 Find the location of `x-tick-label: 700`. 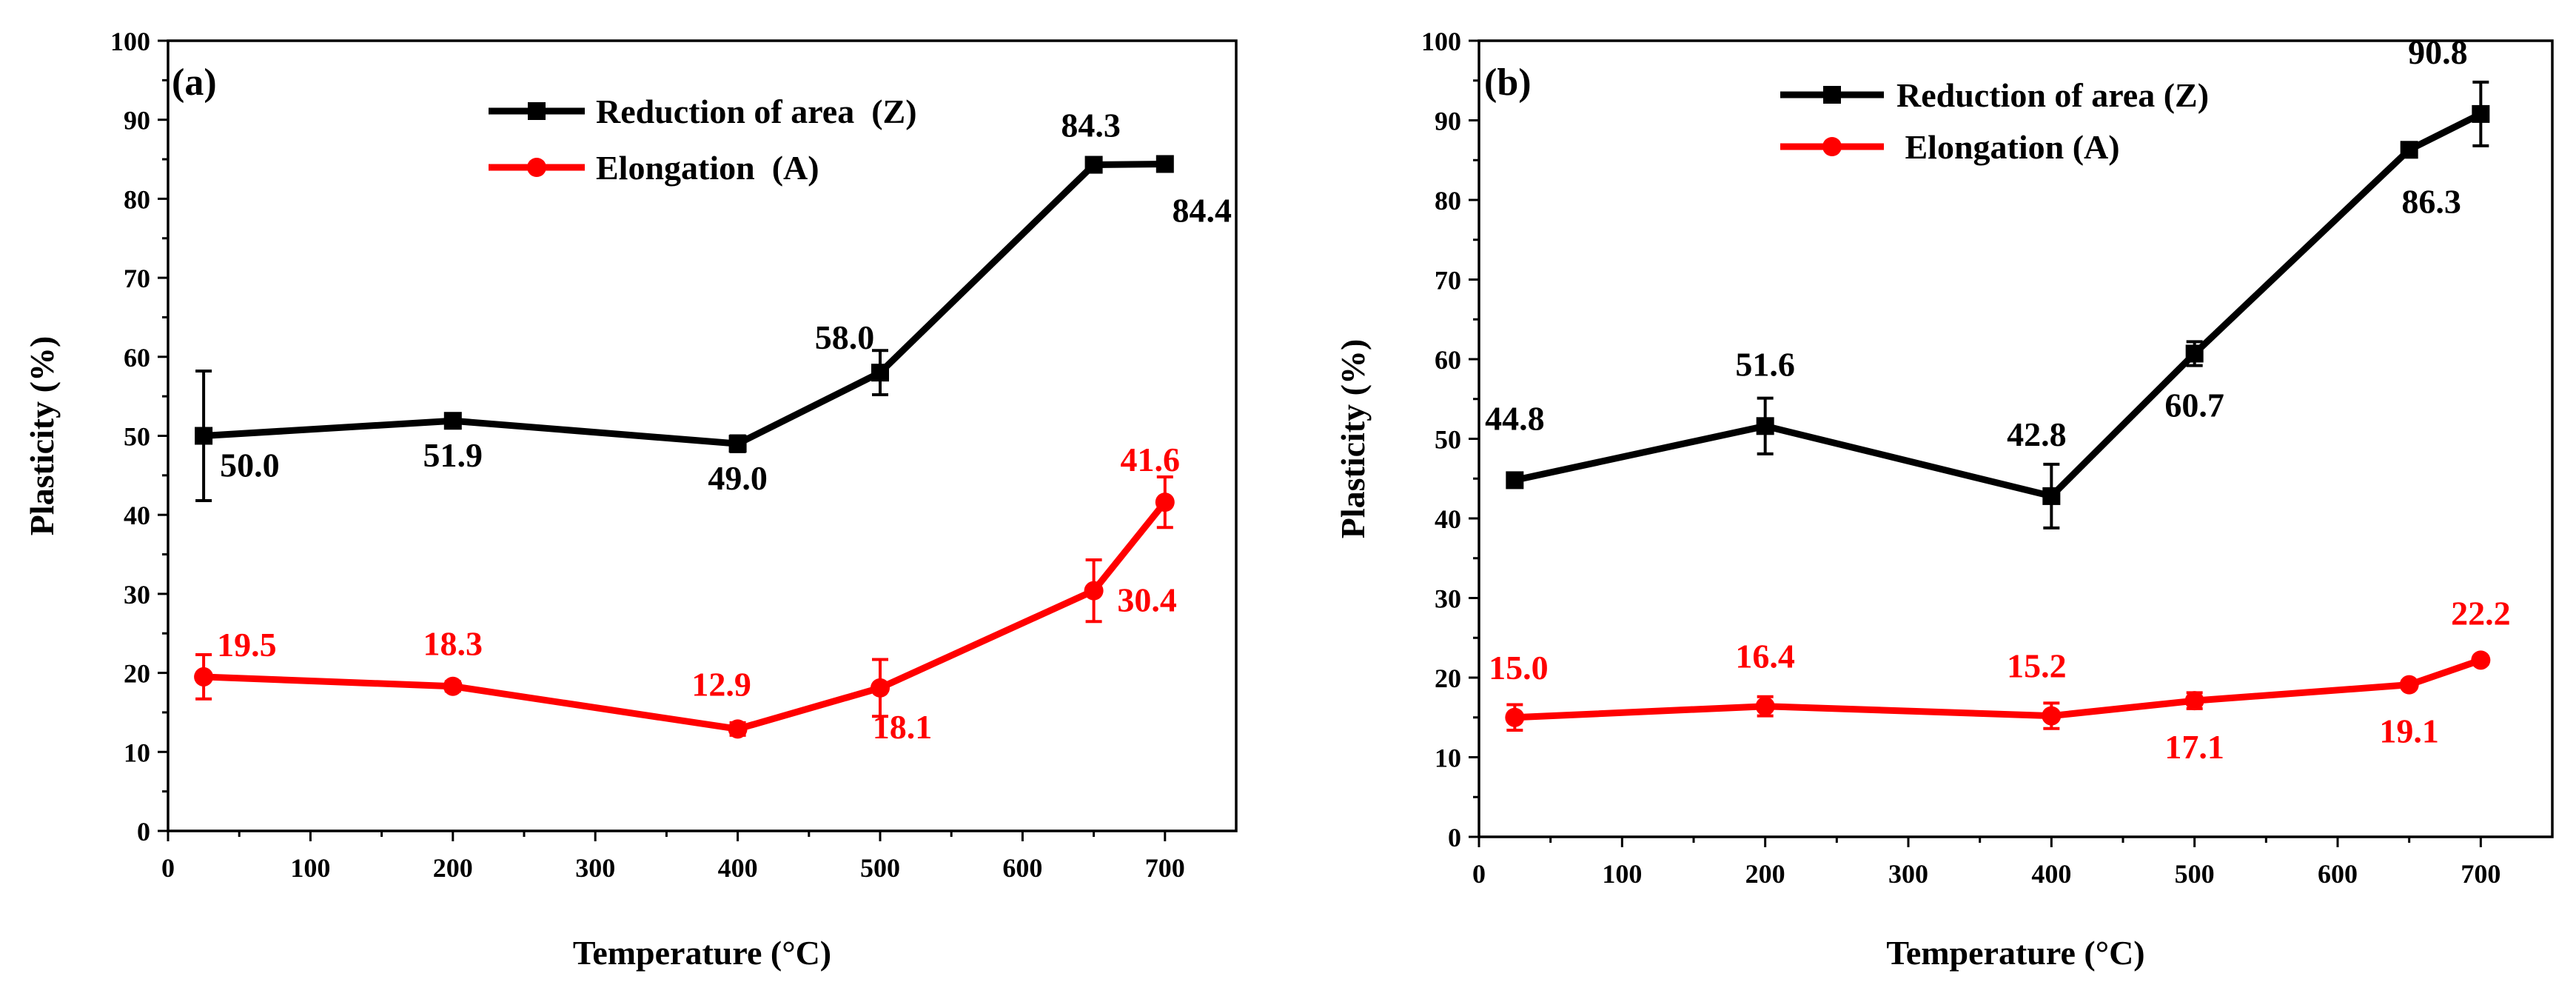

x-tick-label: 700 is located at coordinates (2480, 874).